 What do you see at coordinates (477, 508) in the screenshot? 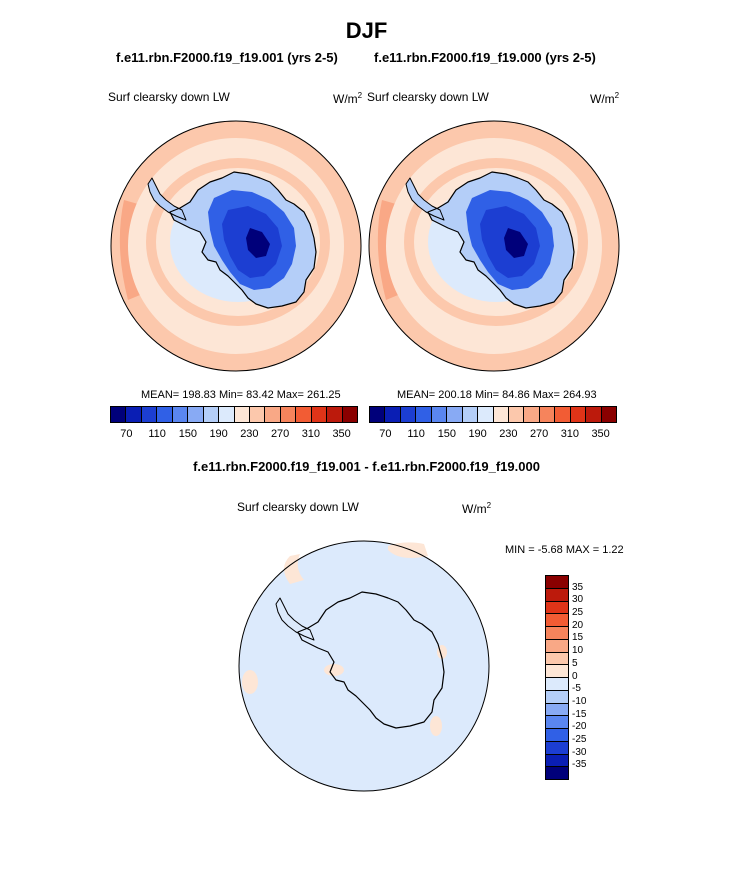
I see `units-label-diff: W/m2` at bounding box center [477, 508].